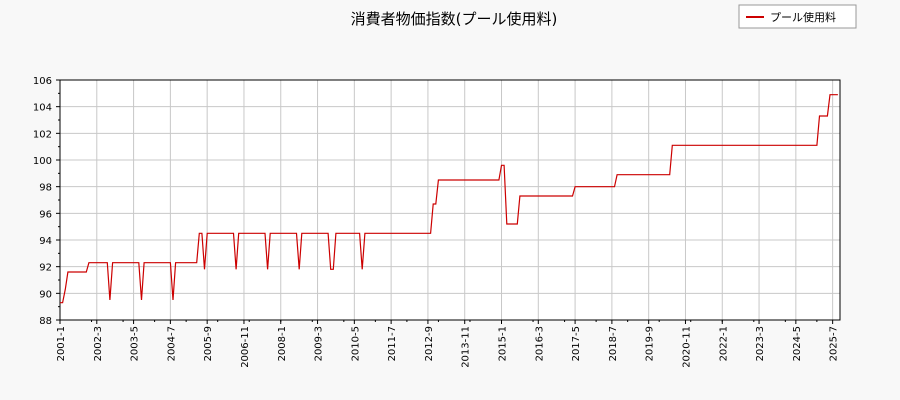 This screenshot has height=400, width=900. I want to click on y-tick-label: 88, so click(45, 321).